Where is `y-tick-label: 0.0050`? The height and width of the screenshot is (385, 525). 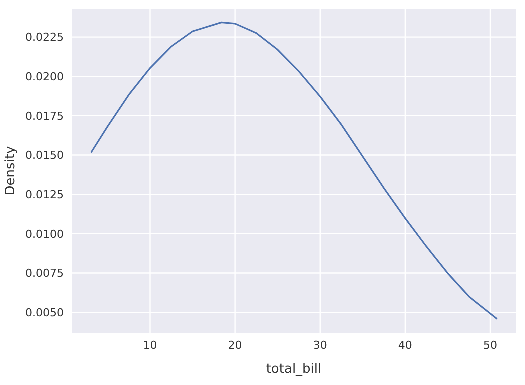
y-tick-label: 0.0050 is located at coordinates (45, 313).